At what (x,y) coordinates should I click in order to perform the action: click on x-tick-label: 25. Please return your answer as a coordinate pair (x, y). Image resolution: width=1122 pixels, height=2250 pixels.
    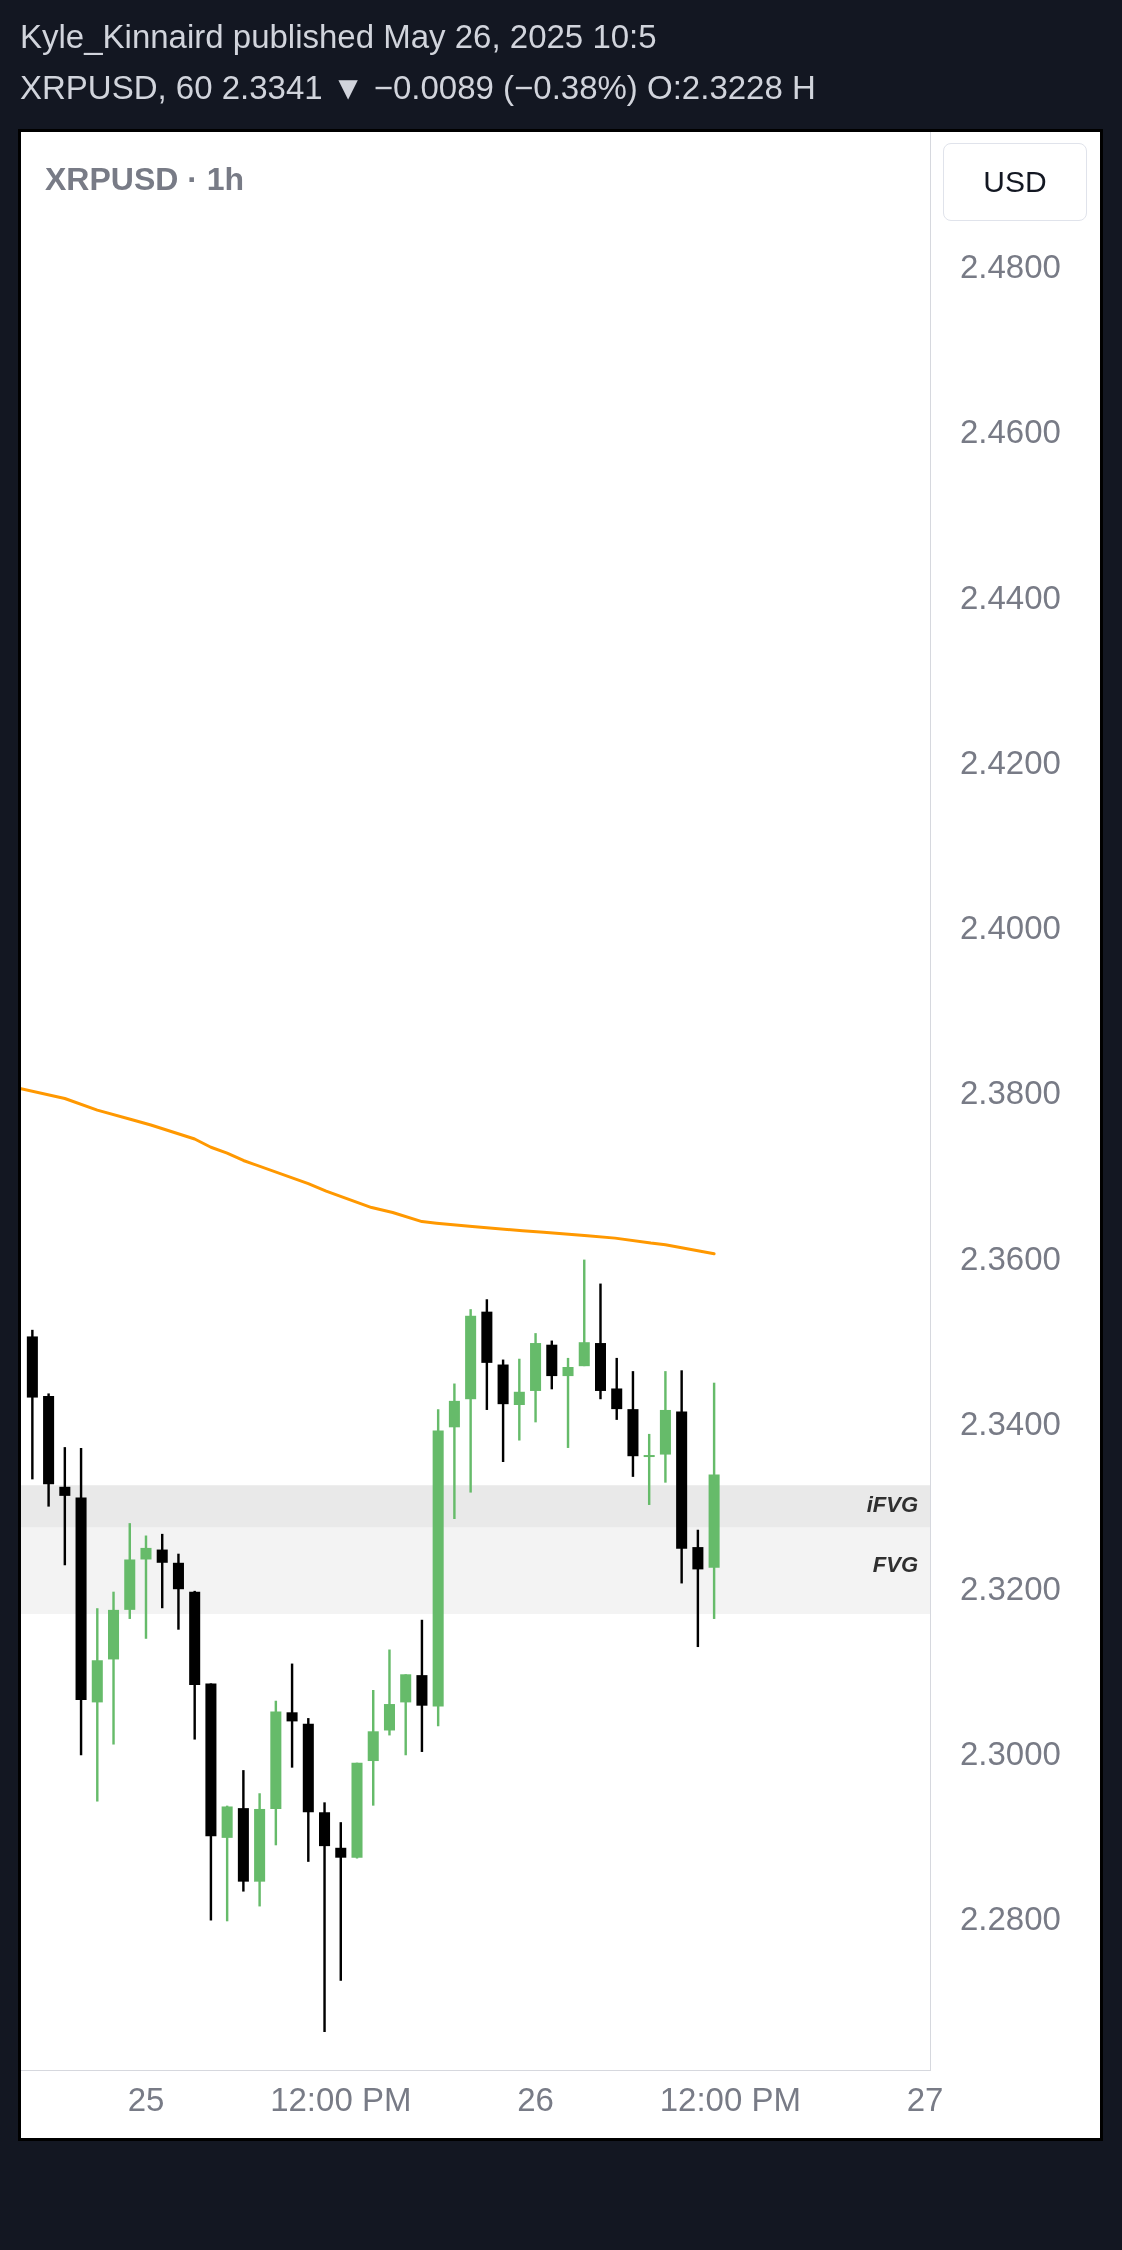
    Looking at the image, I should click on (146, 2099).